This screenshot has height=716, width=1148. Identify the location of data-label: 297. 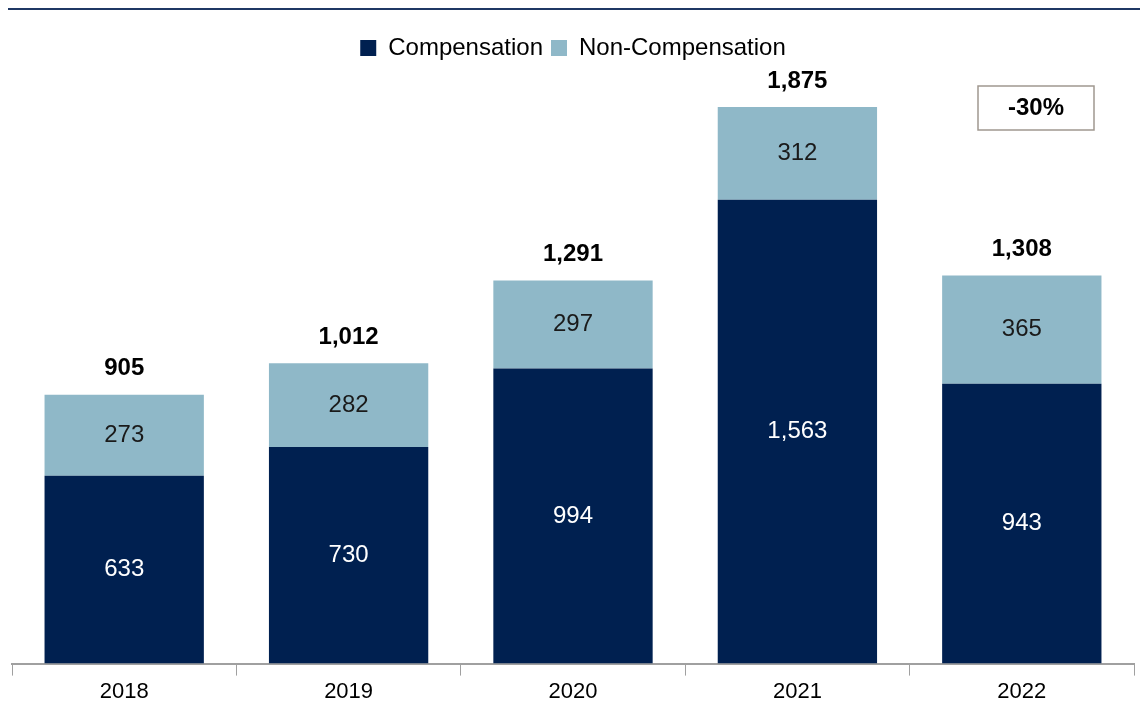
(573, 323).